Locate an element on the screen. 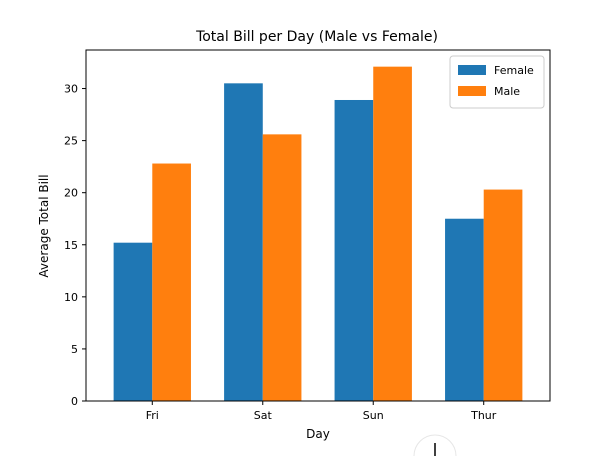 This screenshot has height=460, width=602. y-tick-label: 15 is located at coordinates (71, 245).